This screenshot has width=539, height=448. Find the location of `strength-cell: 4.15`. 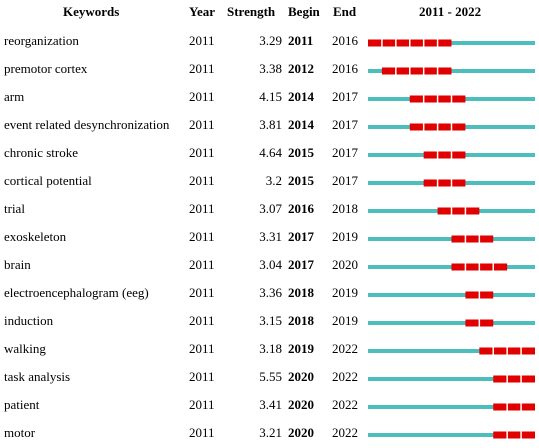

strength-cell: 4.15 is located at coordinates (270, 96).